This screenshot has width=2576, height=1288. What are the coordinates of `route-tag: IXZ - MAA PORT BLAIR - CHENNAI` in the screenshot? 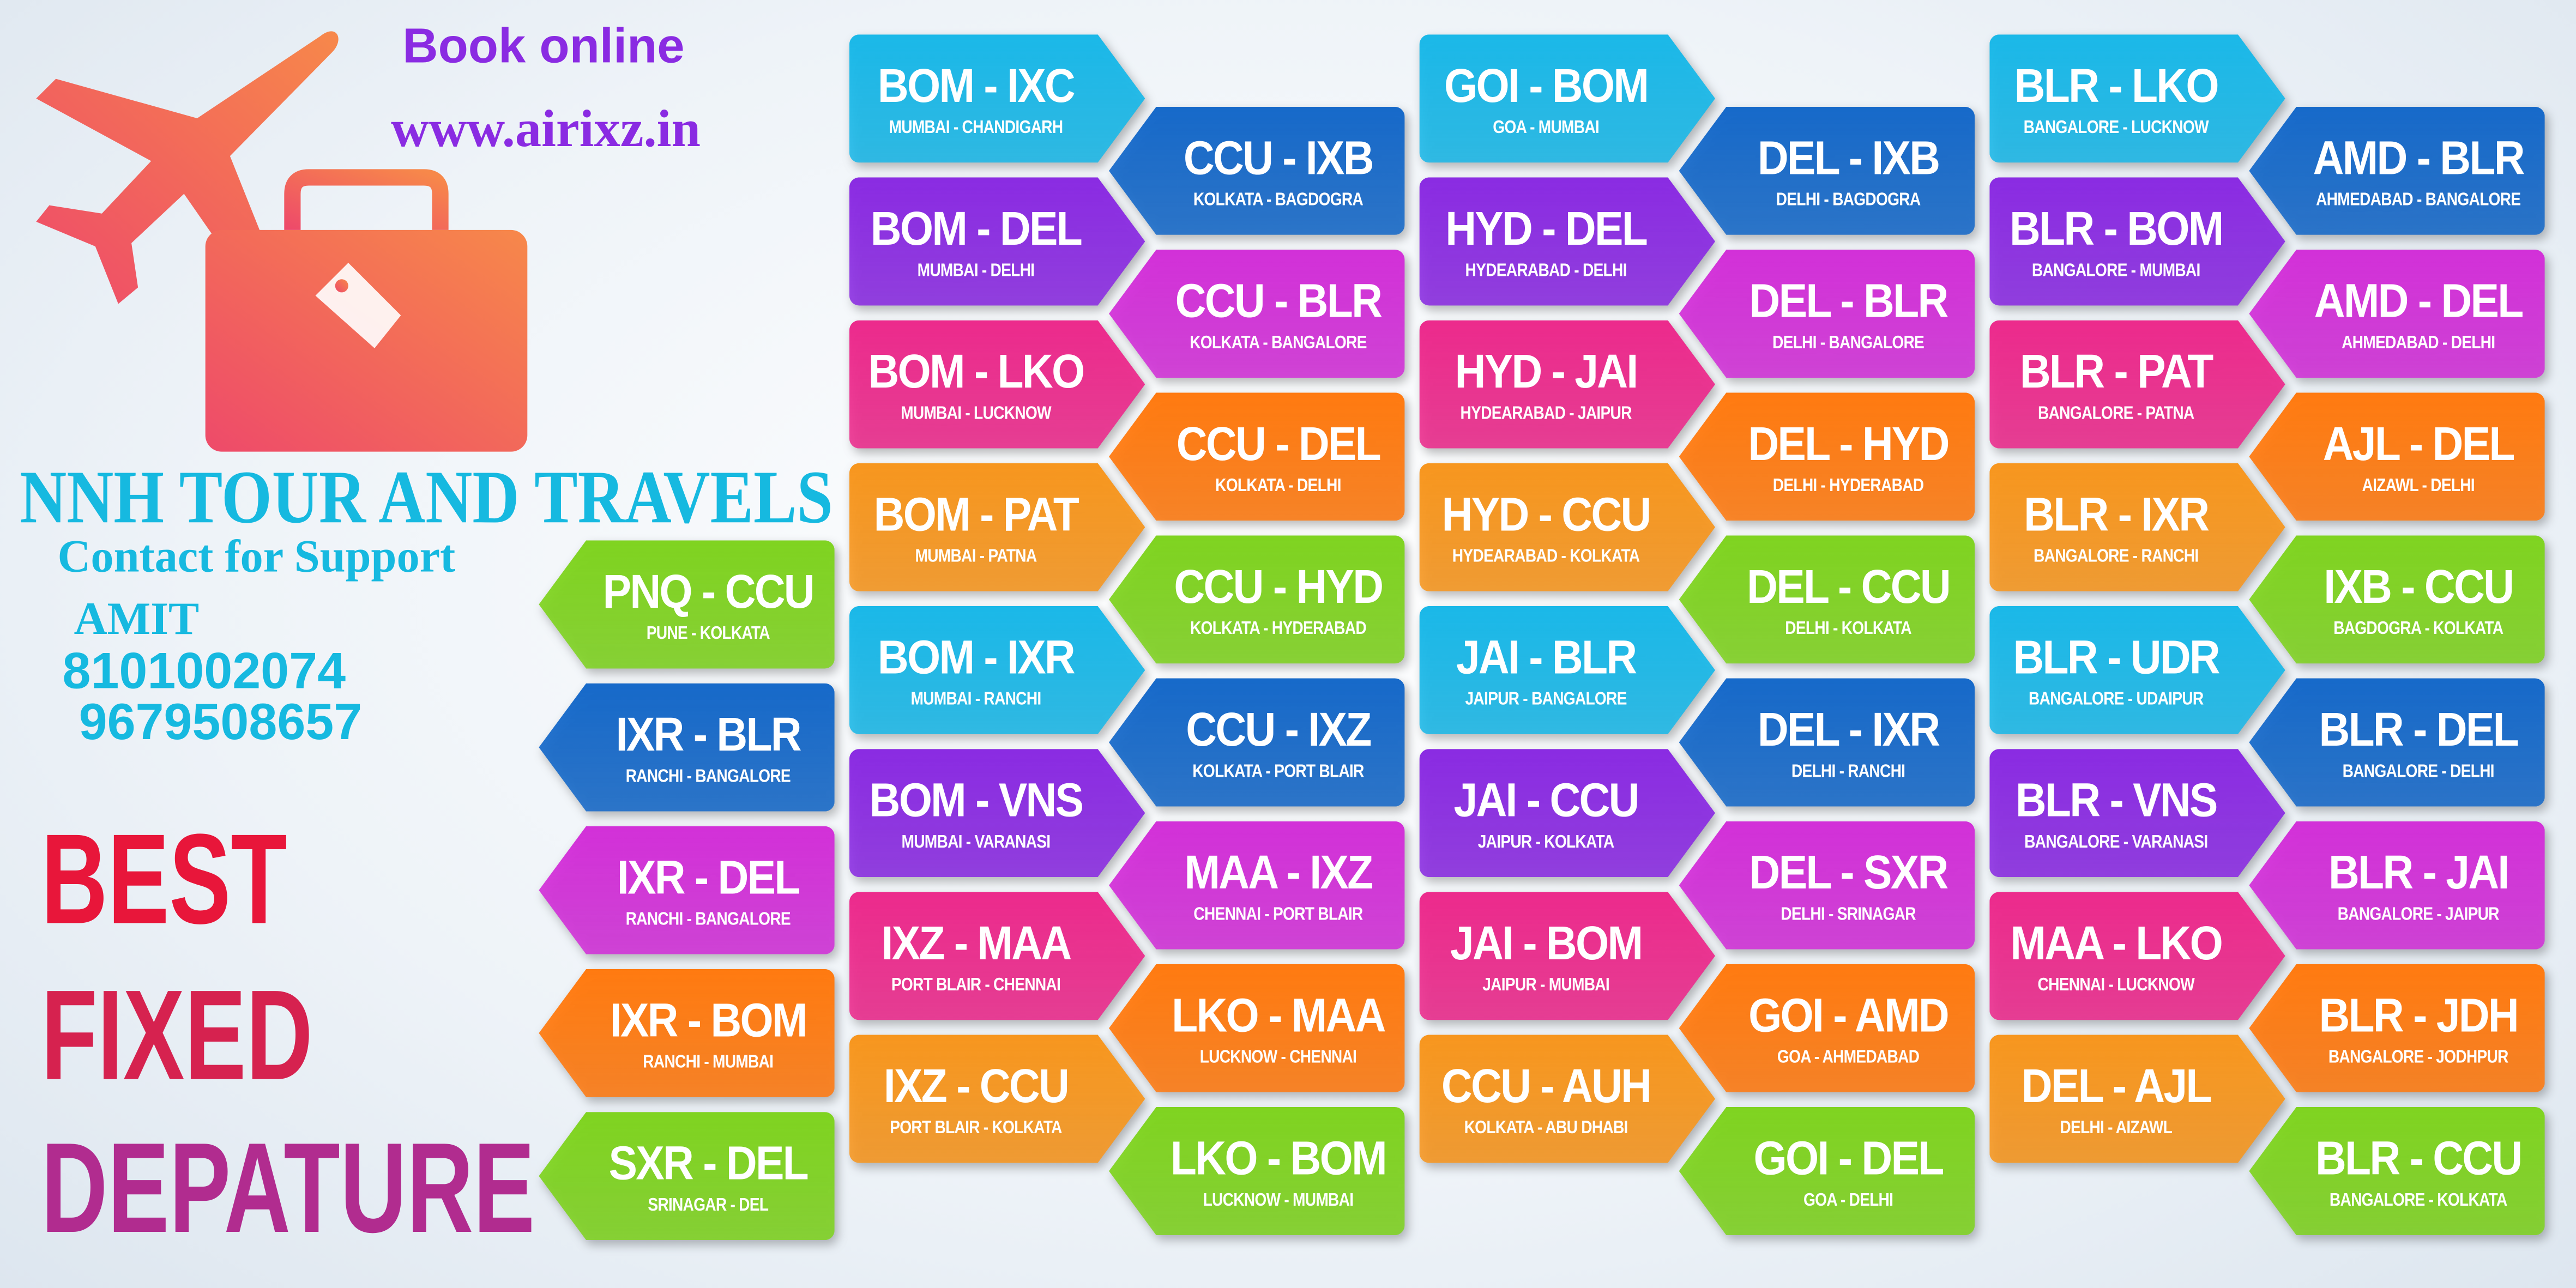 It's located at (997, 956).